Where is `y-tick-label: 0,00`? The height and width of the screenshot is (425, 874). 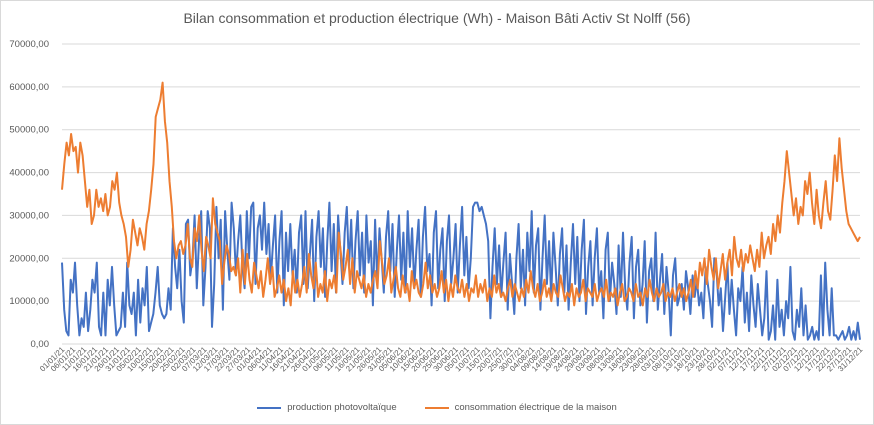 y-tick-label: 0,00 is located at coordinates (40, 344).